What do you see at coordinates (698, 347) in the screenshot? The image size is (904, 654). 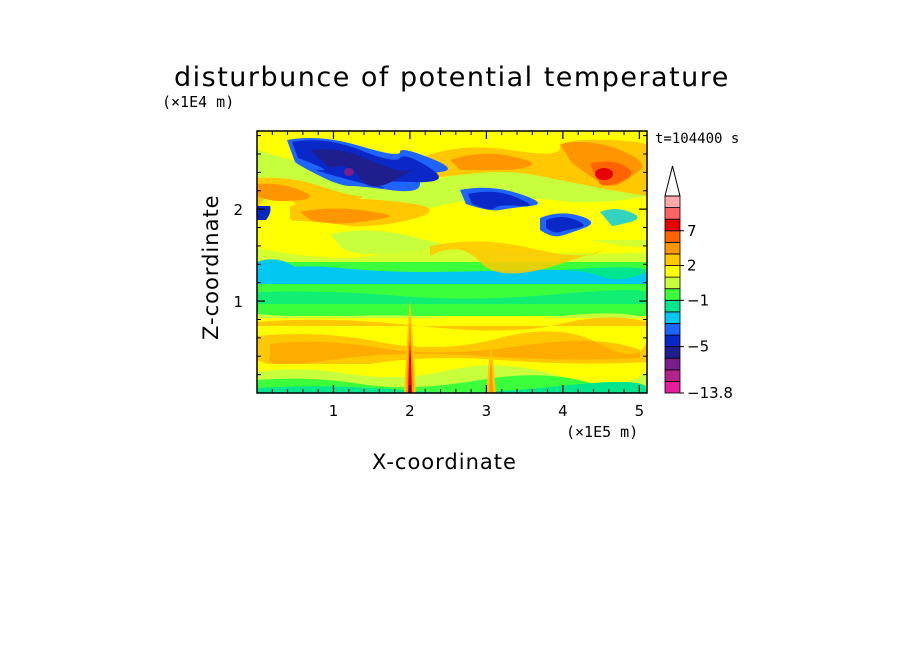 I see `colorbar-label: −5` at bounding box center [698, 347].